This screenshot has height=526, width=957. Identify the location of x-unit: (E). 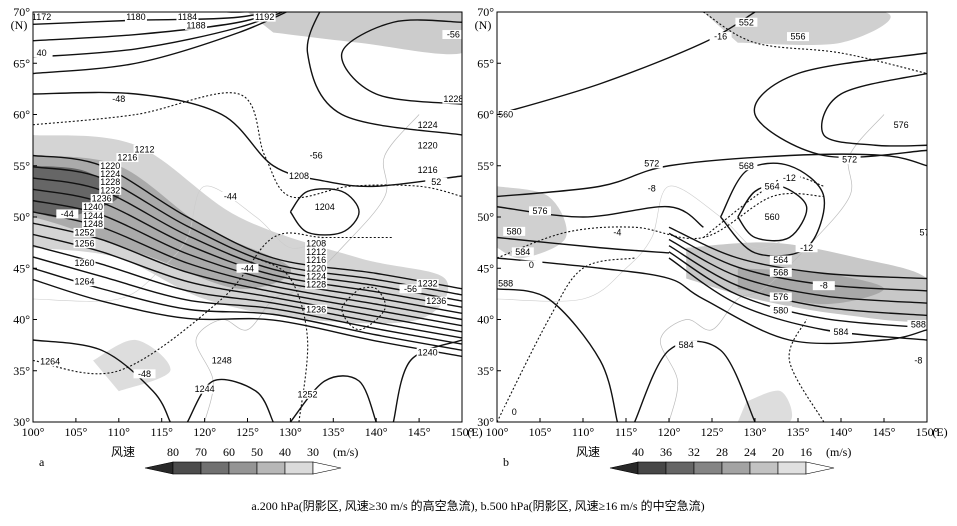
(474, 432).